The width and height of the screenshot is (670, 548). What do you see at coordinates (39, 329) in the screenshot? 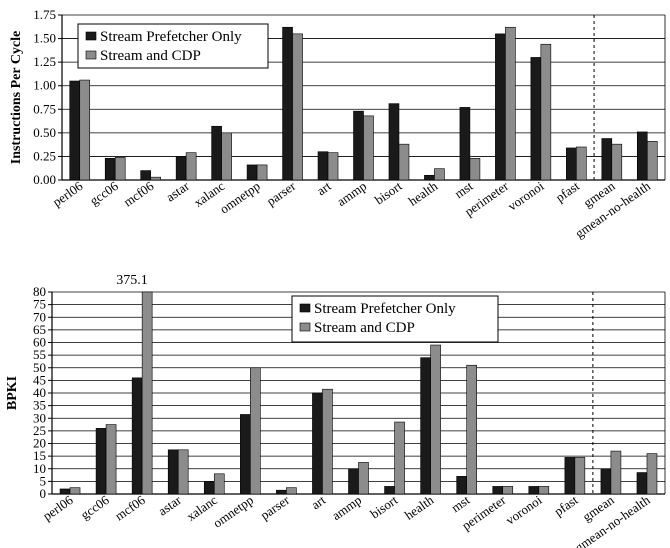
I see `y-tick-label: 65` at bounding box center [39, 329].